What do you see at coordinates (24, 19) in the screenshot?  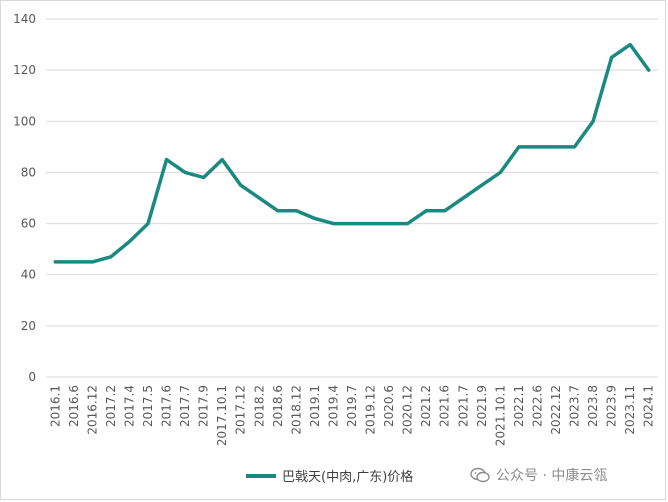 I see `y-tick-label: 140` at bounding box center [24, 19].